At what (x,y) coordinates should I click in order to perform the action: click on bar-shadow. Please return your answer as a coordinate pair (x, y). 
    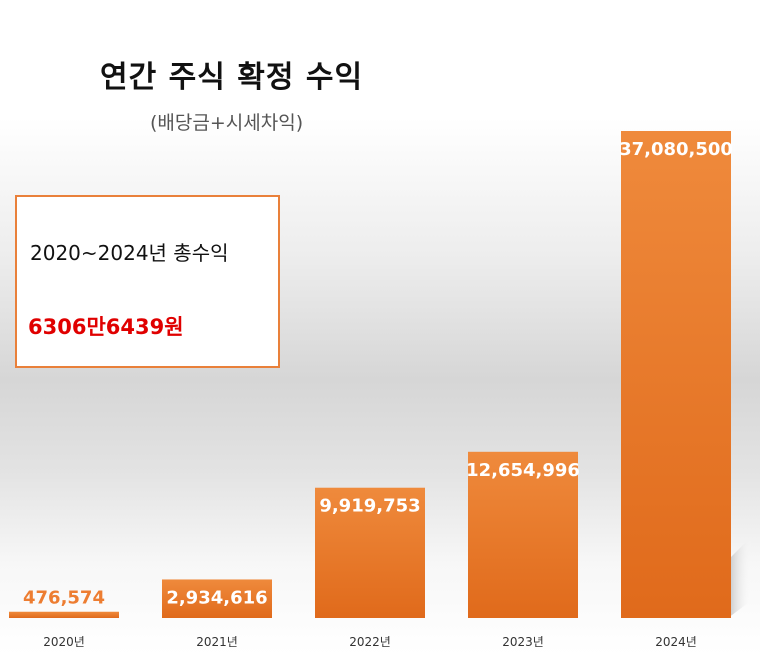
    Looking at the image, I should click on (740, 577).